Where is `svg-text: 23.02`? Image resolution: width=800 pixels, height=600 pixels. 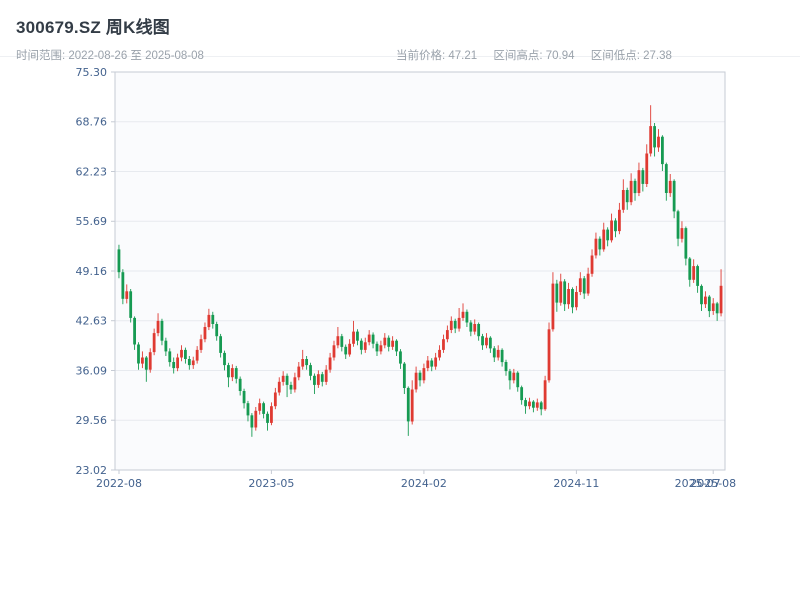 svg-text: 23.02 is located at coordinates (92, 470).